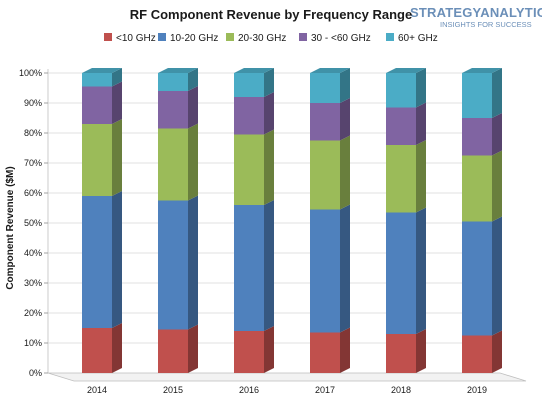  I want to click on y-tick-label: 80%, so click(33, 133).